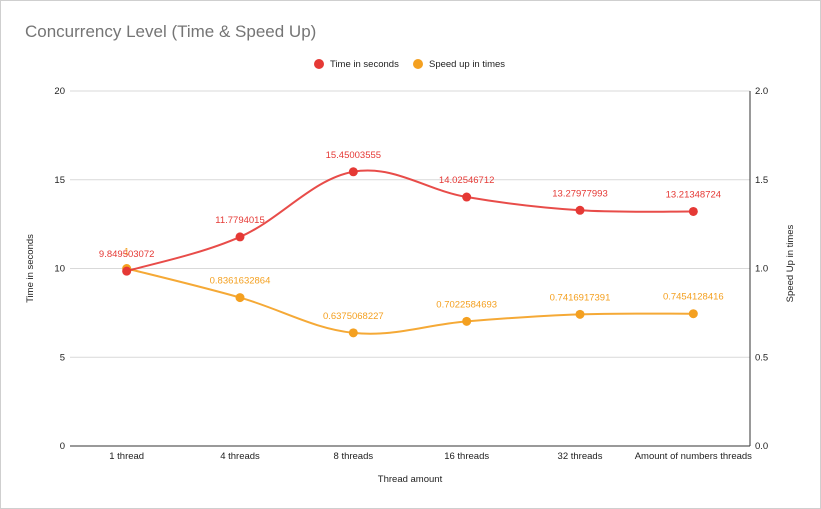  Describe the element at coordinates (466, 456) in the screenshot. I see `x-tick-label: 16 threads` at that location.